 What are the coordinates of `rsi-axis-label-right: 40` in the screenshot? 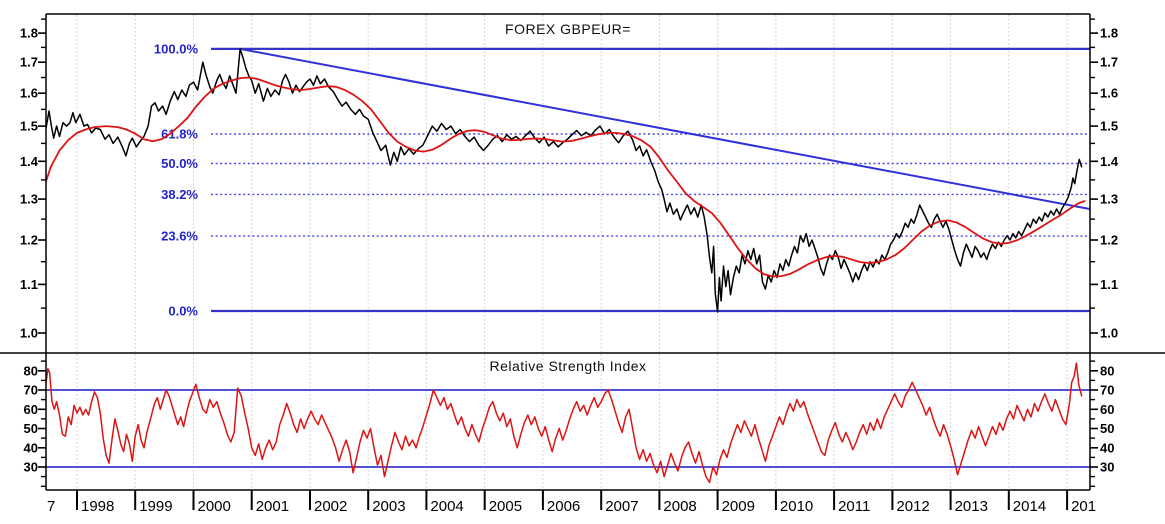 It's located at (1107, 447).